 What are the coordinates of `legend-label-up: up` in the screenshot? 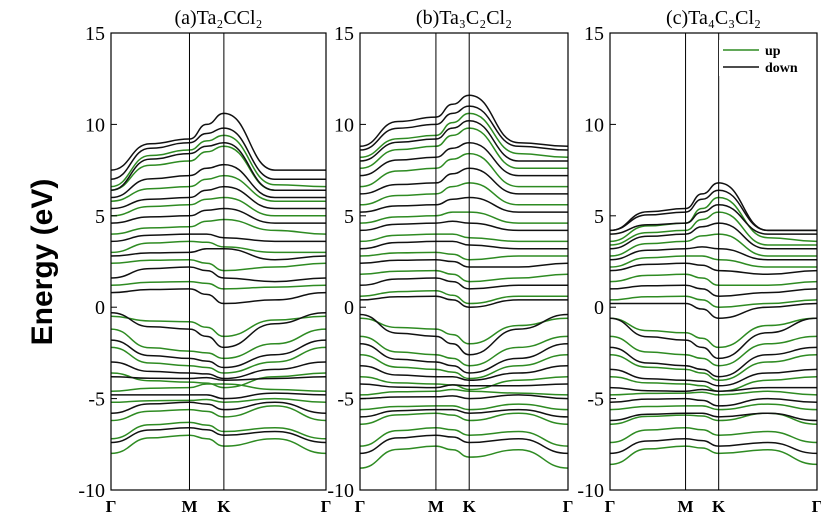 It's located at (773, 51).